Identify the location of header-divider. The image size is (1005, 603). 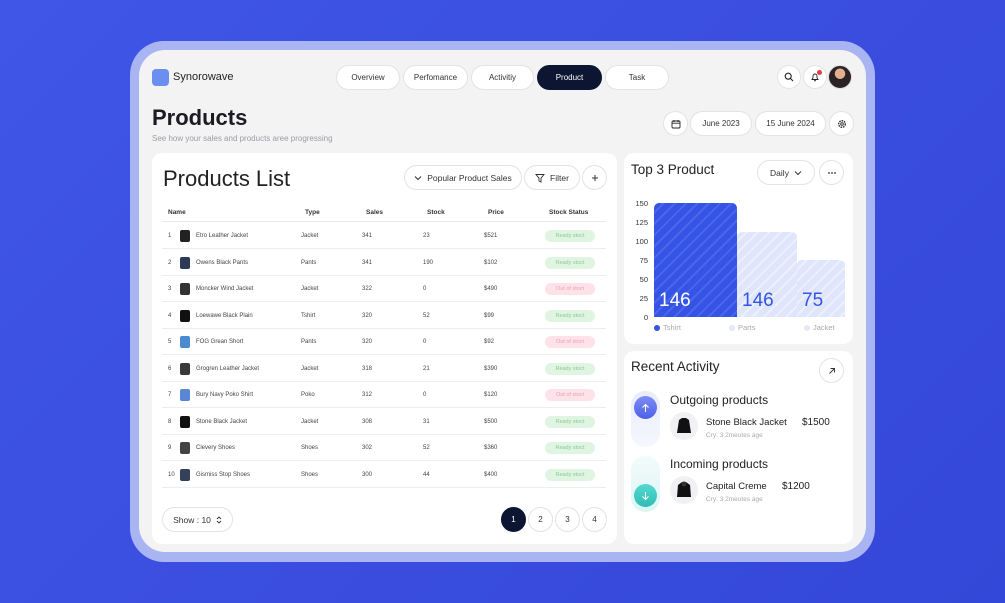
(384, 221).